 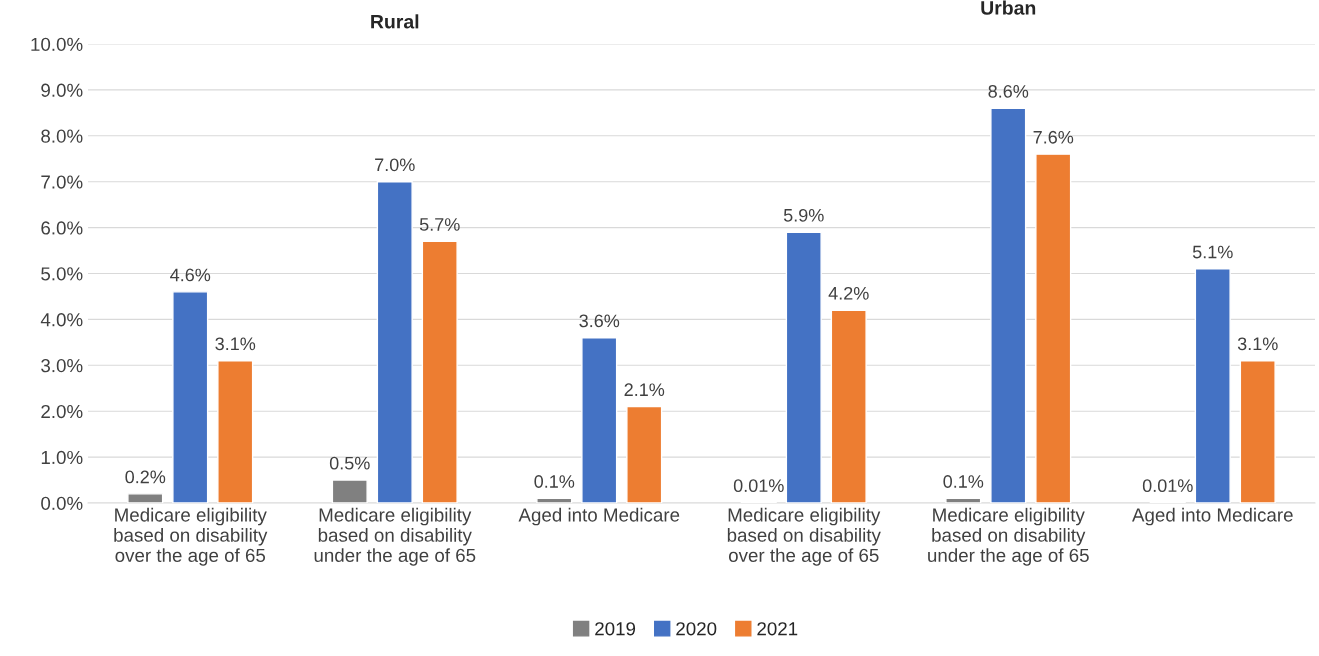 I want to click on data-label: 7.6%, so click(x=1053, y=137).